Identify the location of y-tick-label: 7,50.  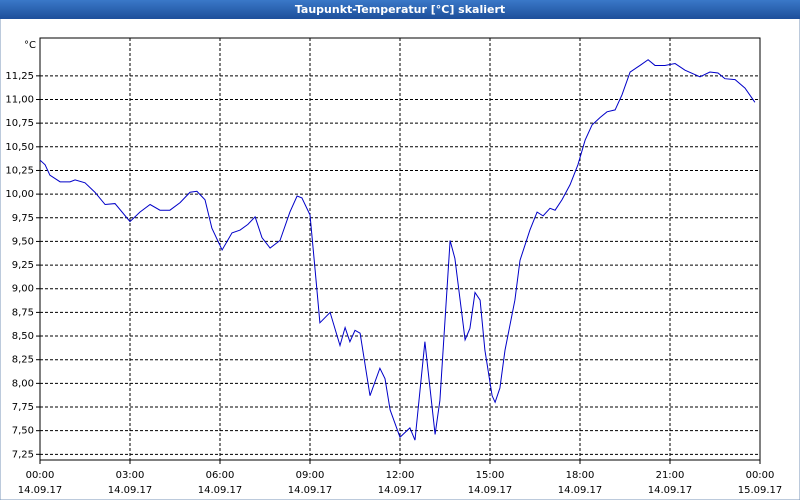
(23, 431).